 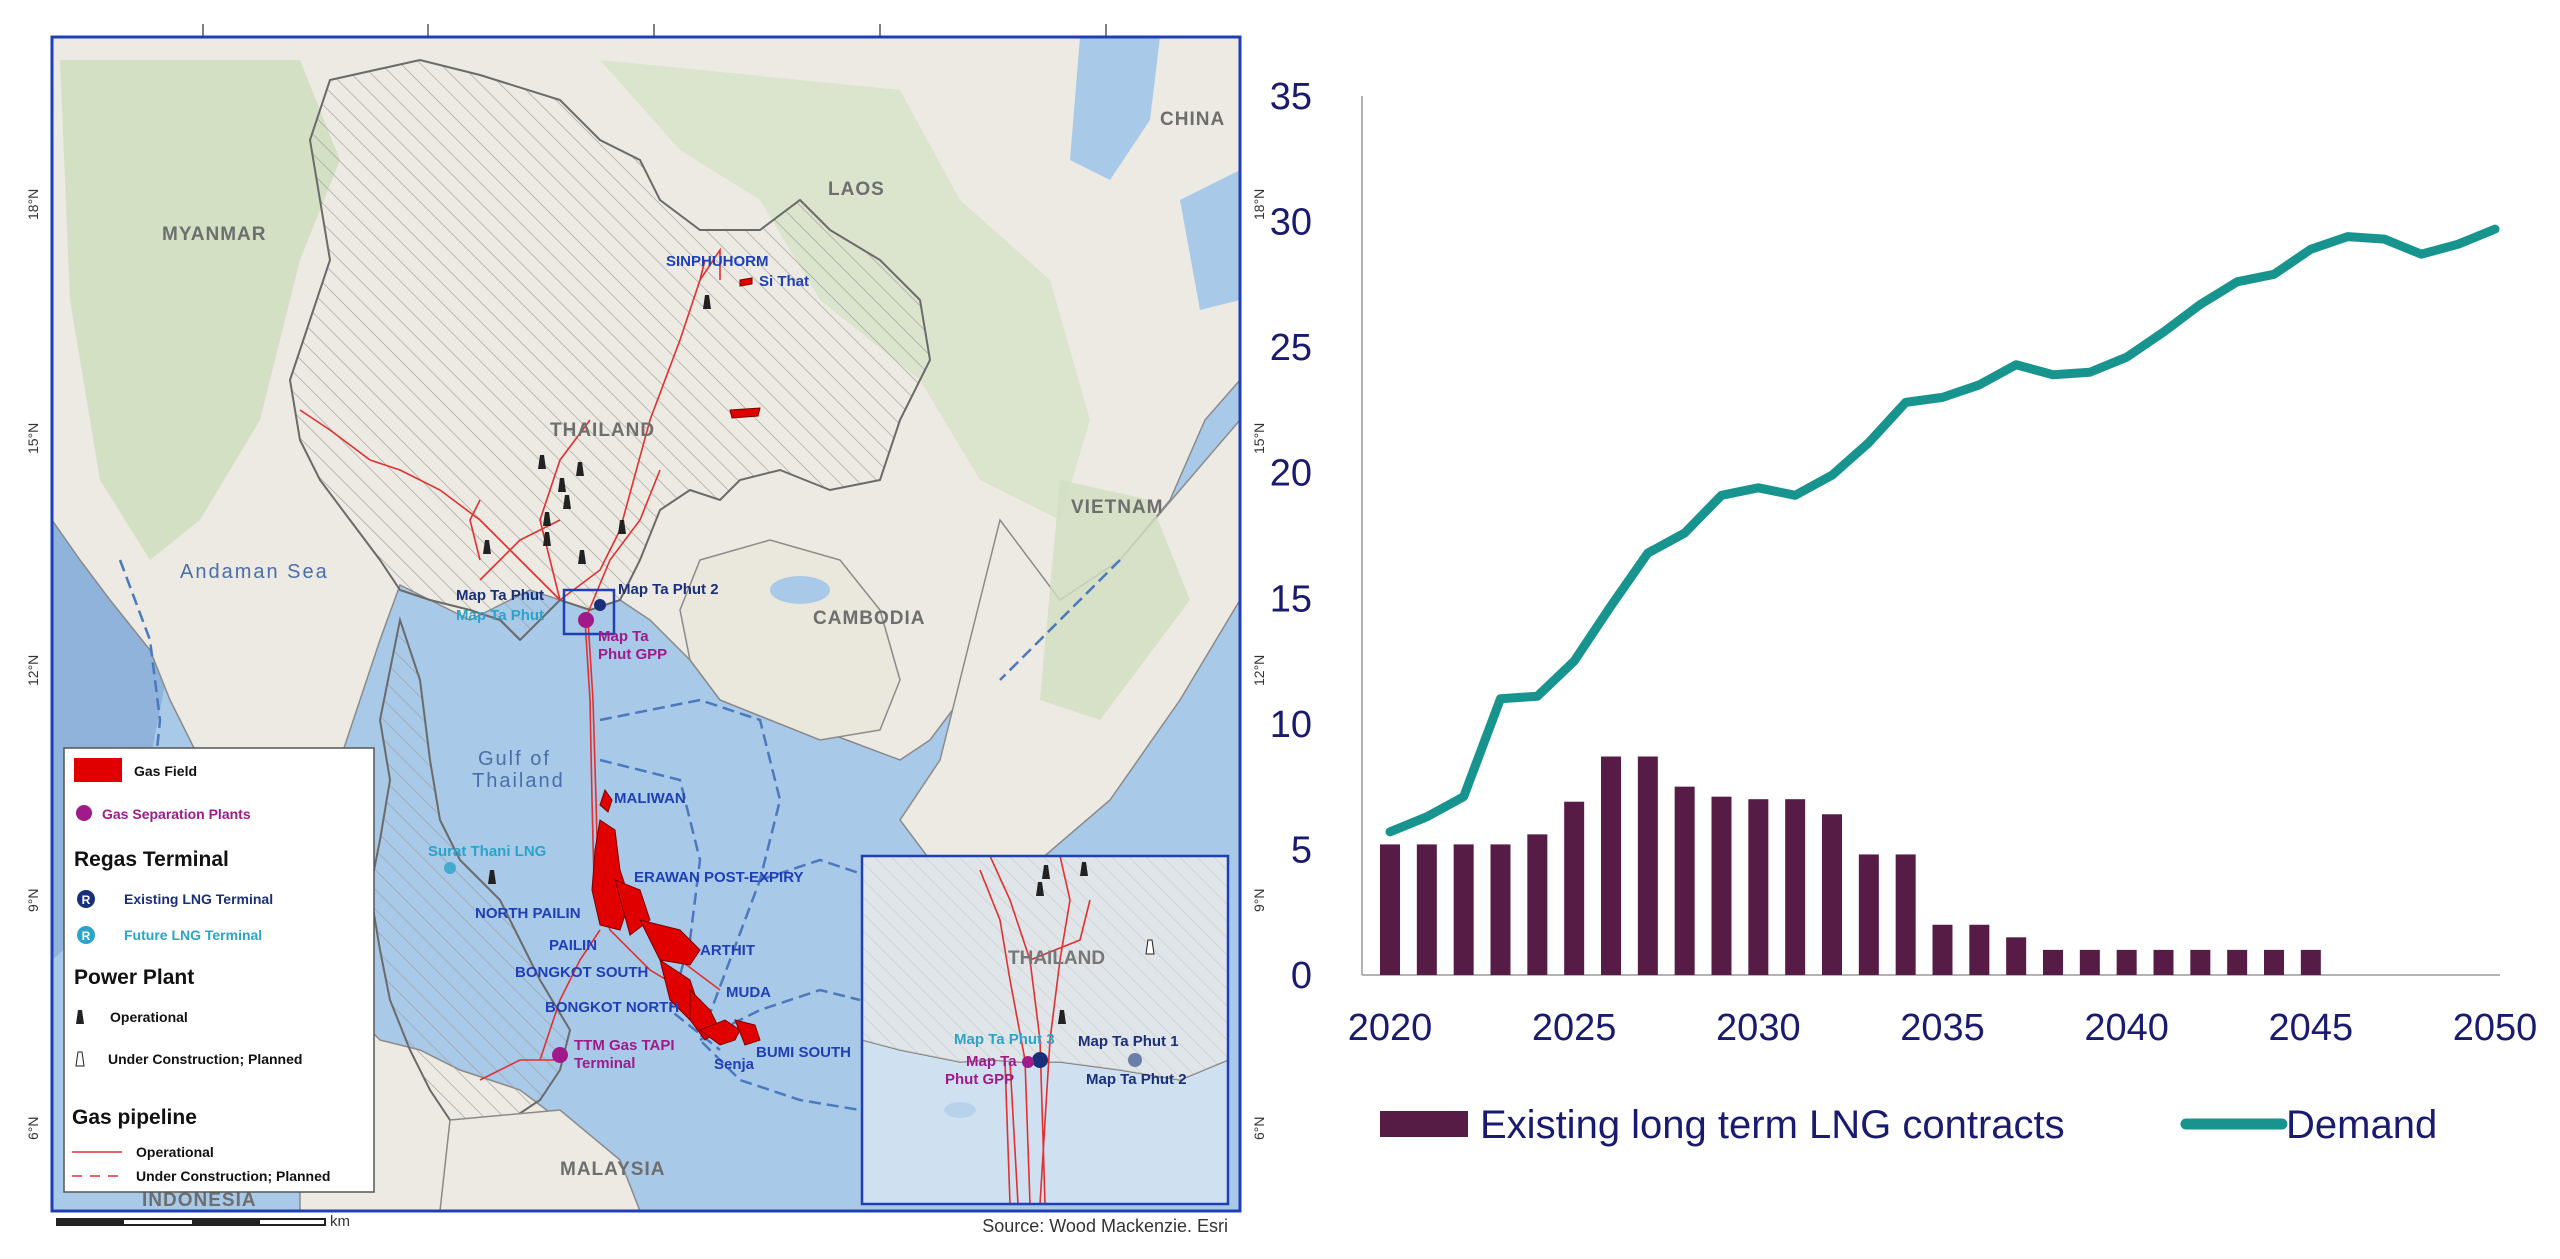 What do you see at coordinates (1117, 507) in the screenshot?
I see `label-vietnam: VIETNAM` at bounding box center [1117, 507].